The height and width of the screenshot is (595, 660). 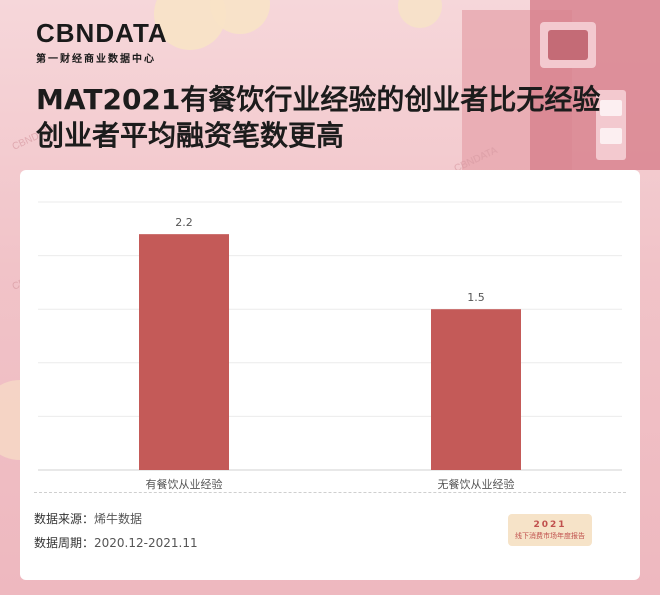 I want to click on brand: CBNDATA 第一财经商业数据中心, so click(x=102, y=42).